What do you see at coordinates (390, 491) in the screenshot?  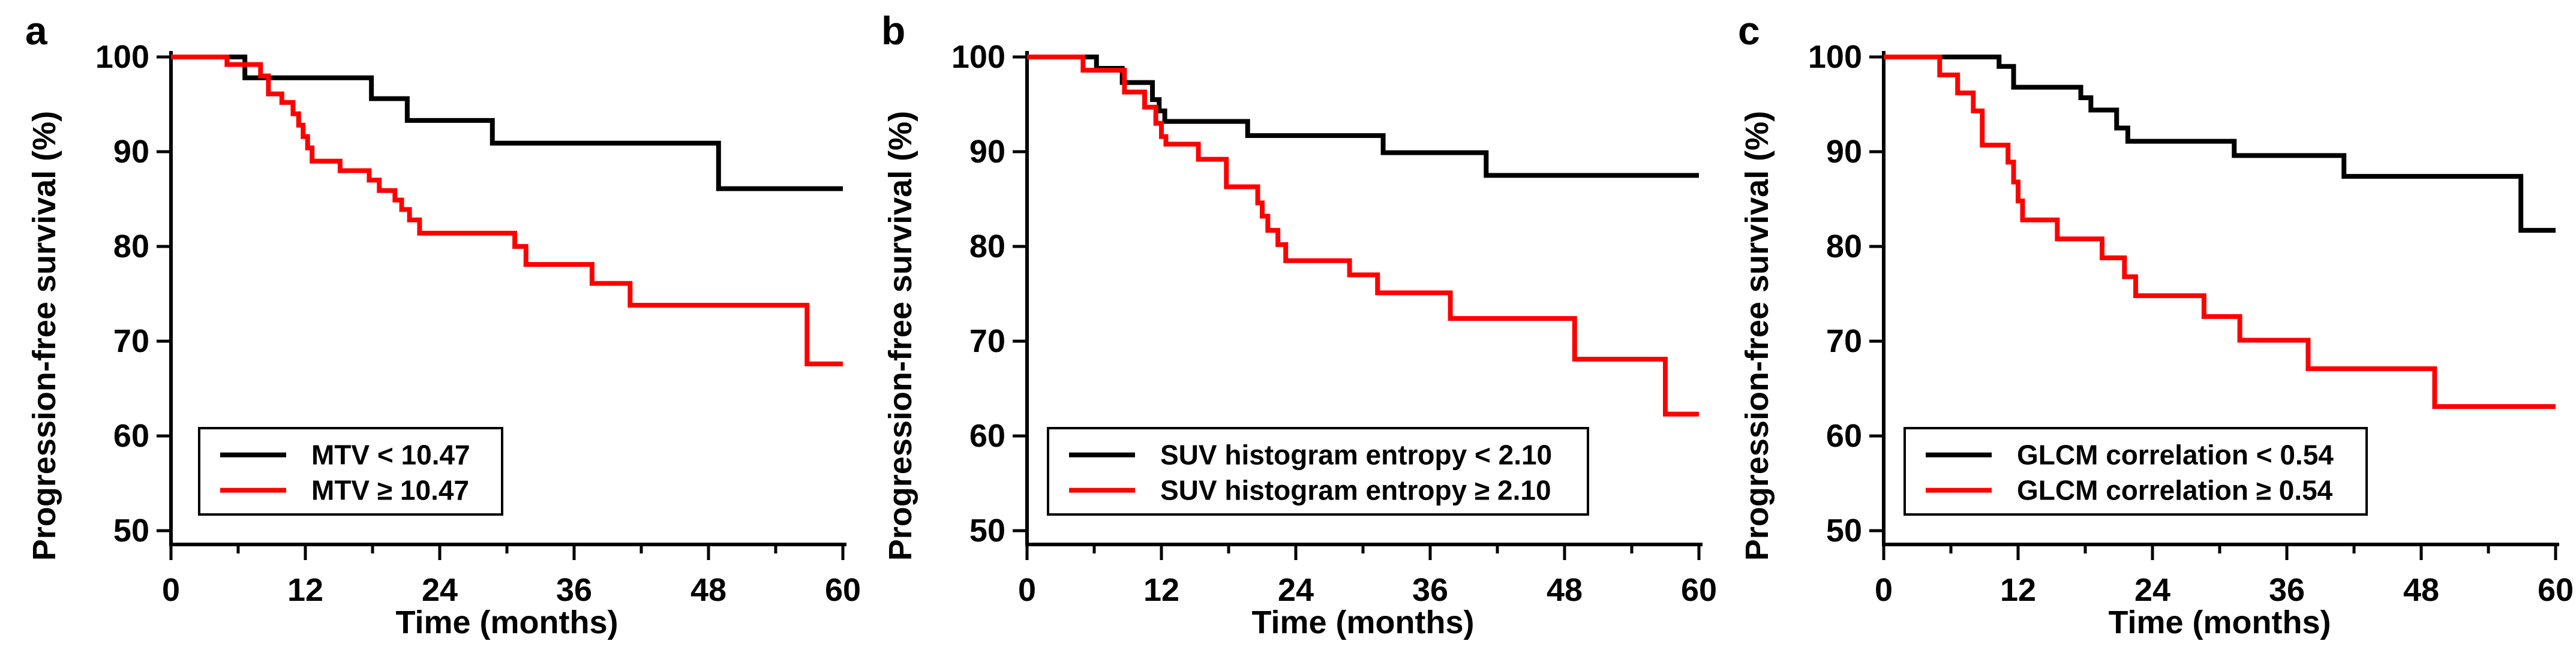 I see `legend-label: MTV ≥ 10.47` at bounding box center [390, 491].